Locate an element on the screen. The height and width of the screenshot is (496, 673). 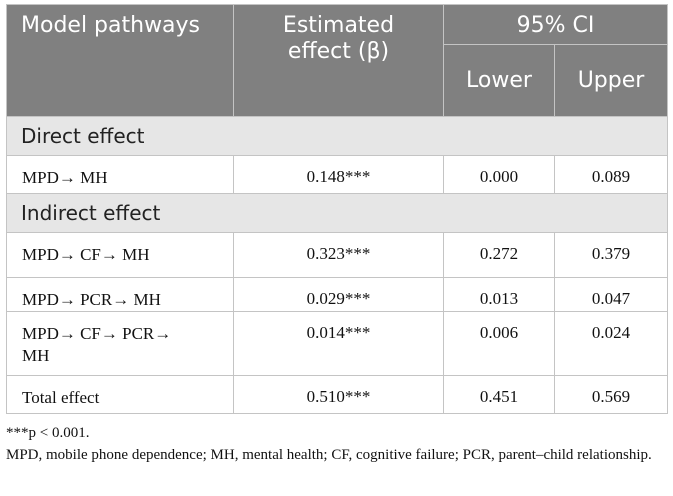
header-lower: Lower is located at coordinates (499, 80).